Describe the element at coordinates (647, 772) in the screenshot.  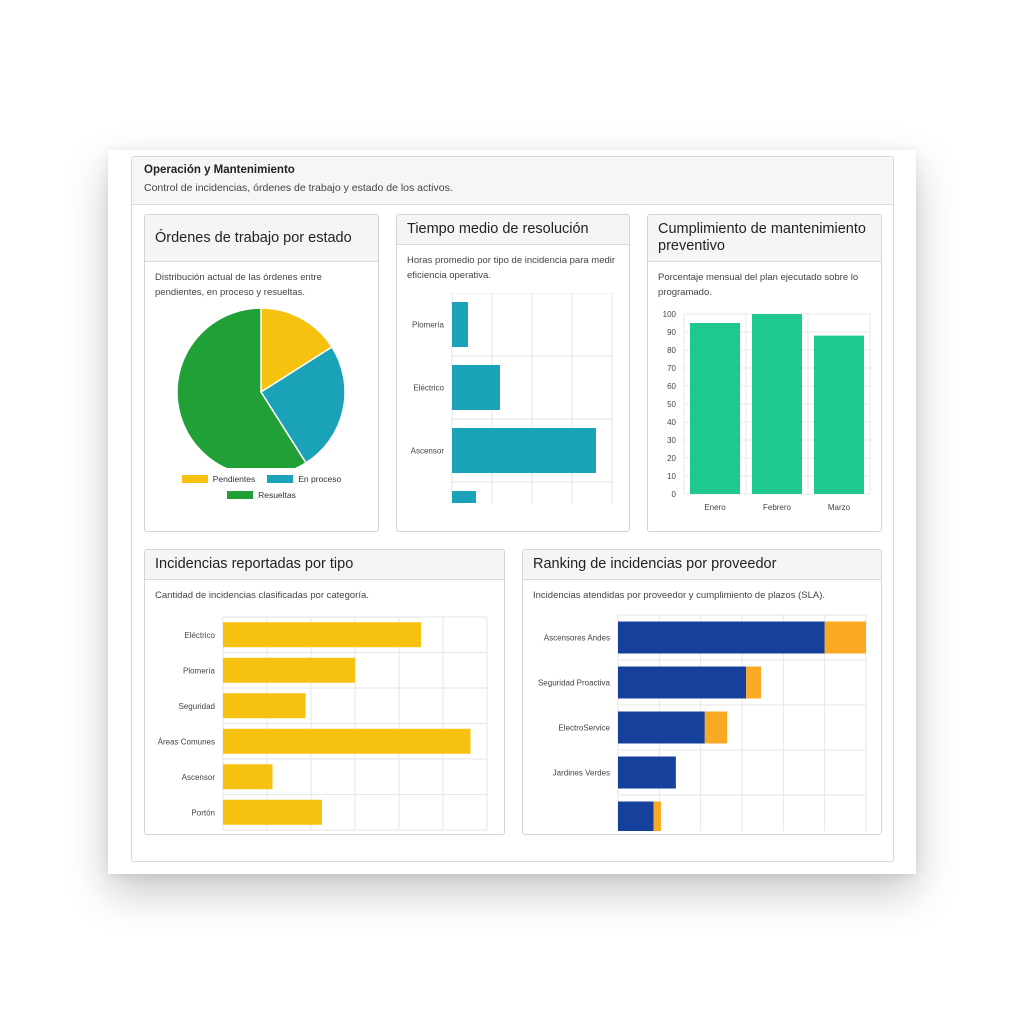
I see `rank-bar-jardines-verdes-s0` at that location.